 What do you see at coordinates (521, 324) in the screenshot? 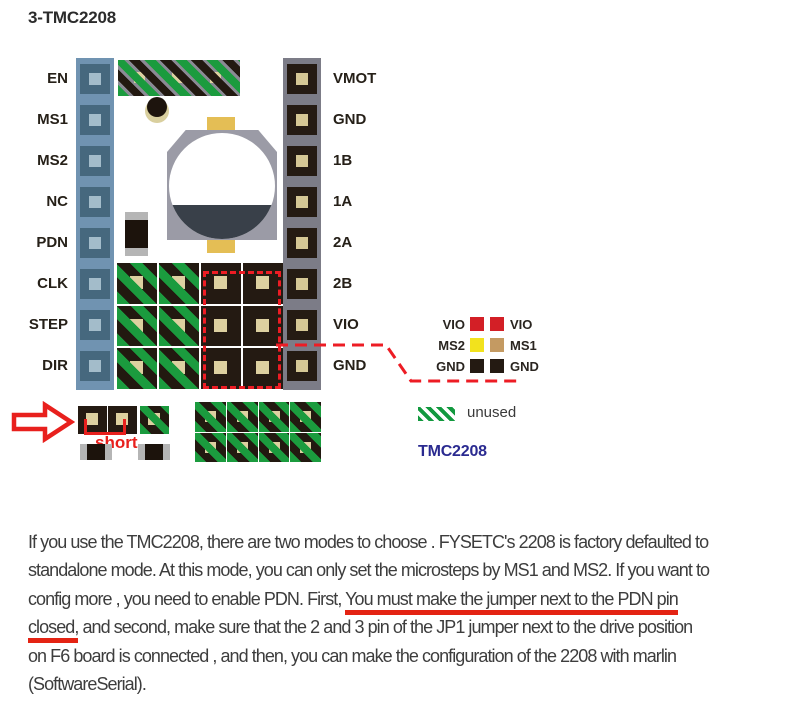
I see `legend-label-vio-right: VIO` at bounding box center [521, 324].